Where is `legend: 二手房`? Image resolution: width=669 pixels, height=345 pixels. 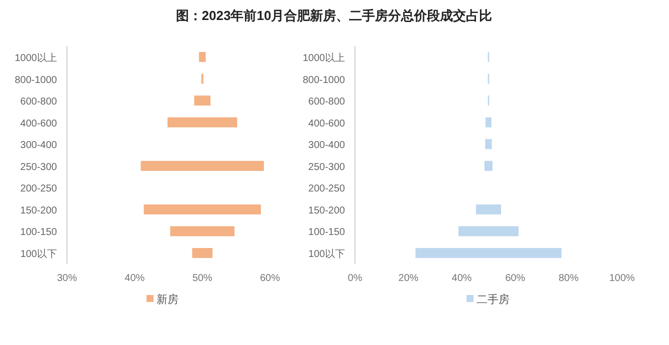
legend: 二手房 is located at coordinates (488, 300).